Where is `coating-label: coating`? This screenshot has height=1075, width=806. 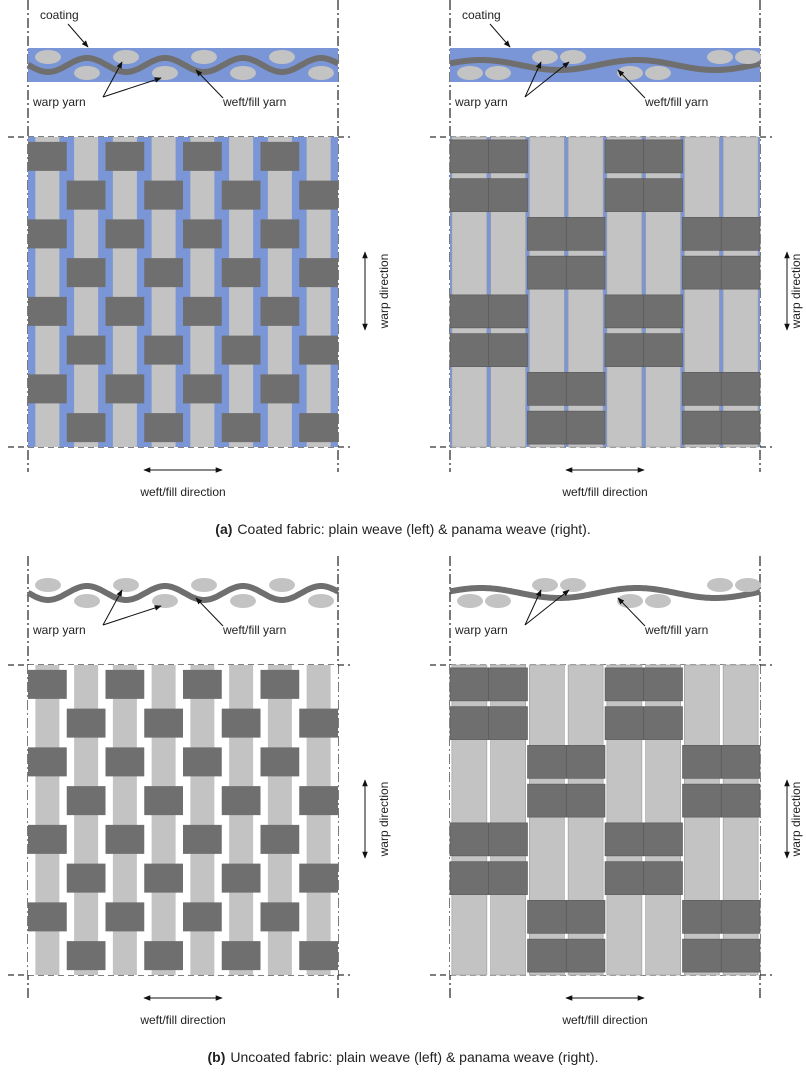 coating-label: coating is located at coordinates (59, 15).